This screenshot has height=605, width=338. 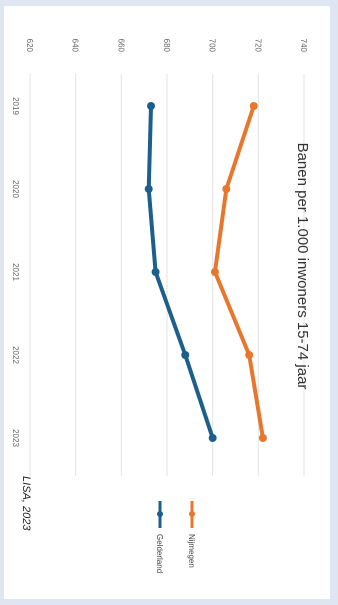 I want to click on source-label: LISA, 2023, so click(x=26, y=503).